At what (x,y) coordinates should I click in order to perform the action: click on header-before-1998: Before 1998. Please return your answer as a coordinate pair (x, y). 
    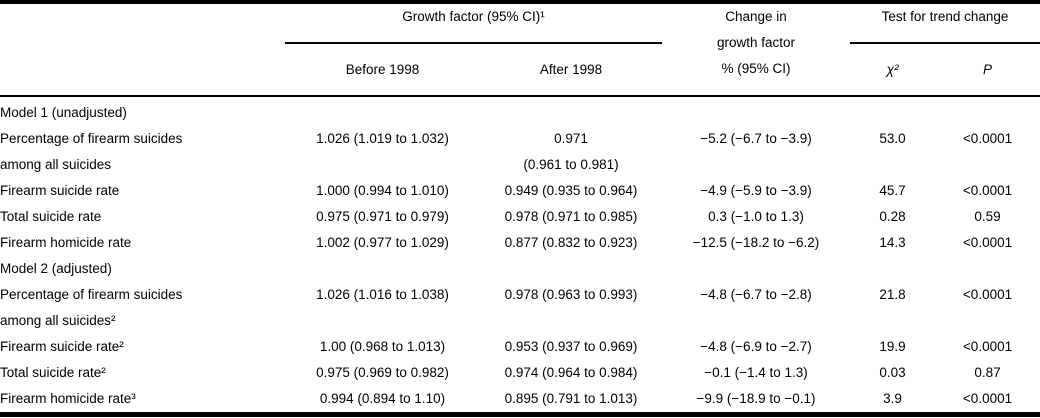
    Looking at the image, I should click on (382, 70).